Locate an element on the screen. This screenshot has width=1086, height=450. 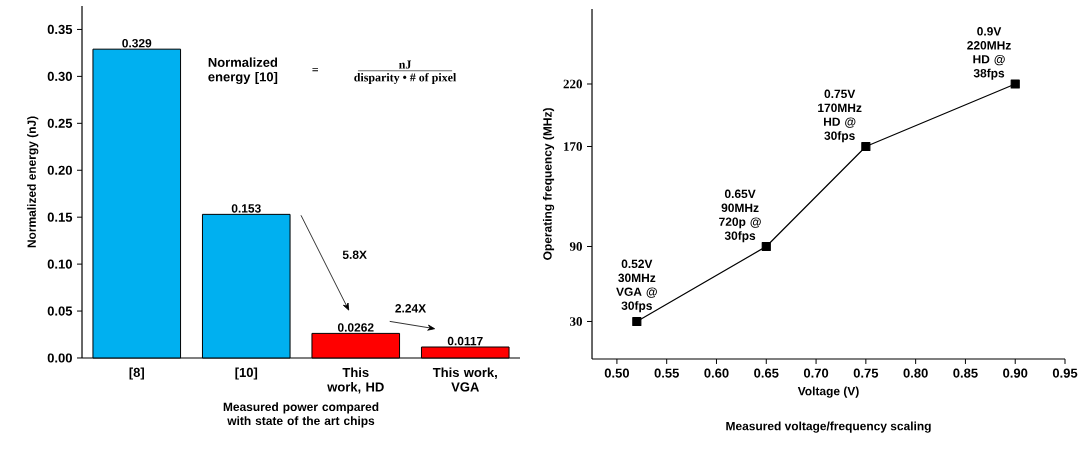
annotation: 0.52V 30MHz VGA @ 30fps is located at coordinates (636, 286).